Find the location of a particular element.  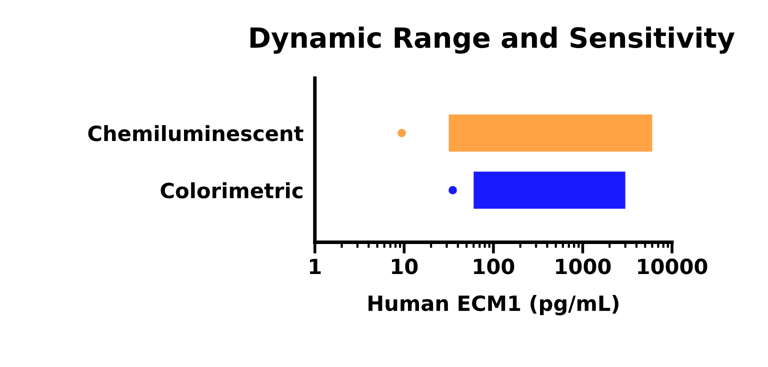

x-tick-label: 100 is located at coordinates (494, 266).